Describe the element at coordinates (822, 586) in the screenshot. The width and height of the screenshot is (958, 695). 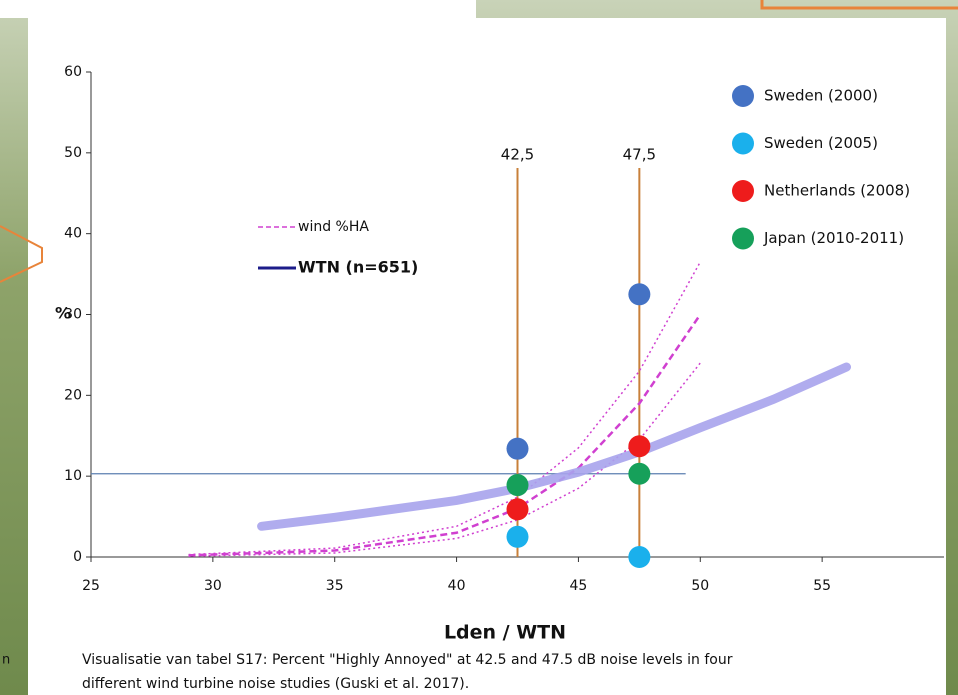
I see `x-tick-label: 55` at that location.